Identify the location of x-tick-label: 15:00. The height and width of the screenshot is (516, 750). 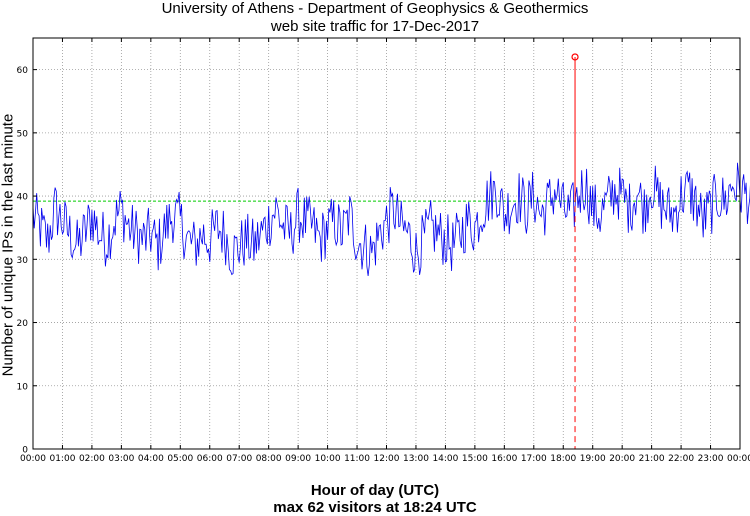
(475, 459).